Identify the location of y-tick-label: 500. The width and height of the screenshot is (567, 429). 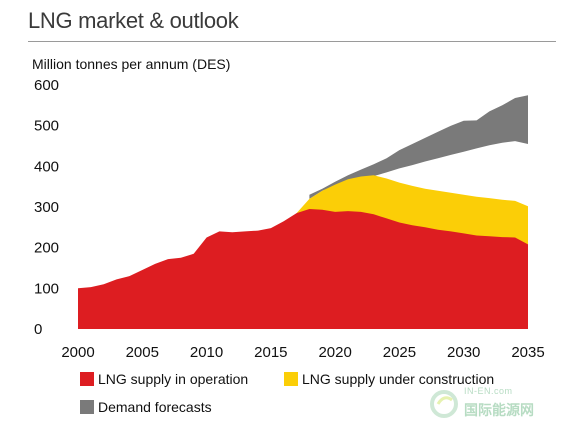
(46, 126).